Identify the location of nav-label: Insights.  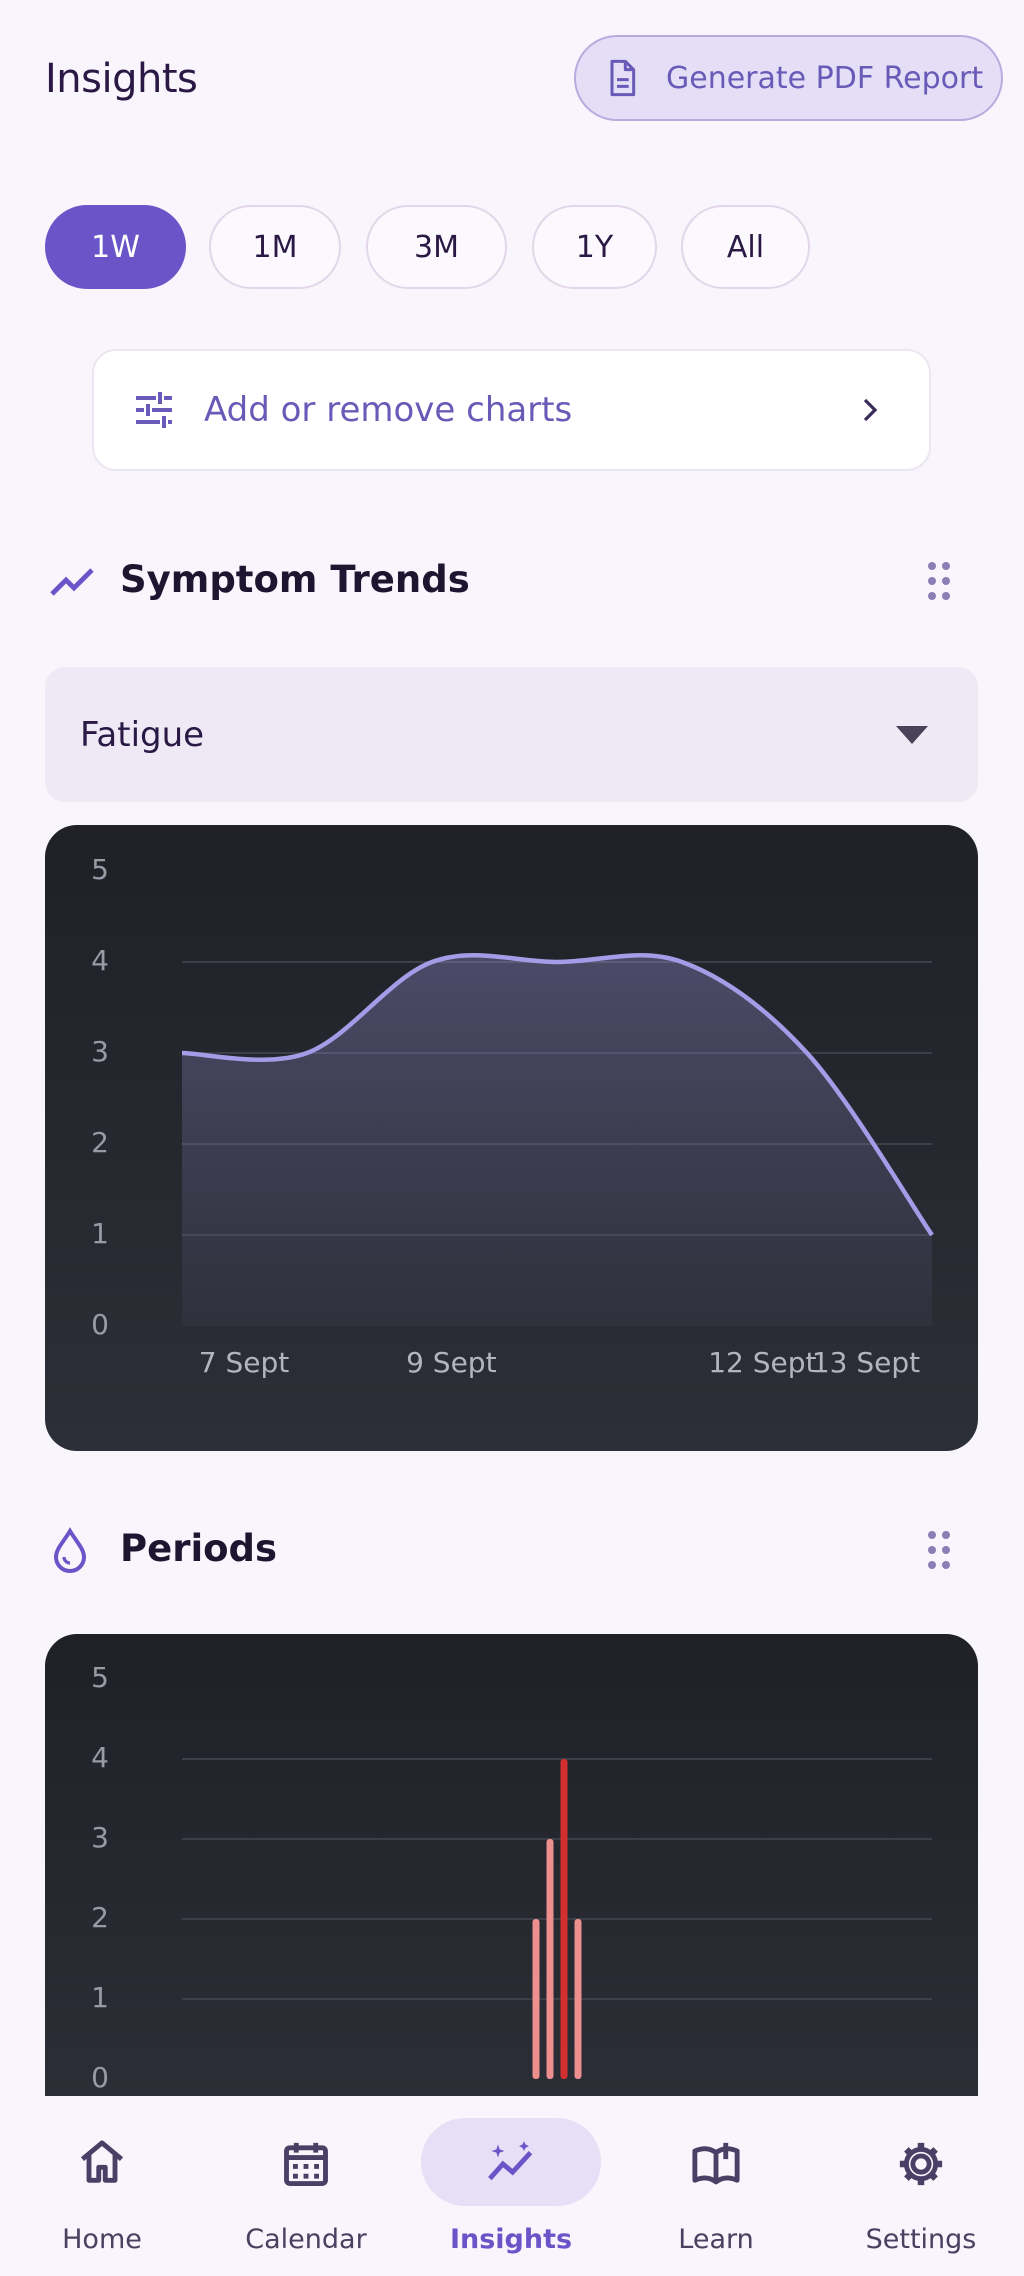
(511, 2239).